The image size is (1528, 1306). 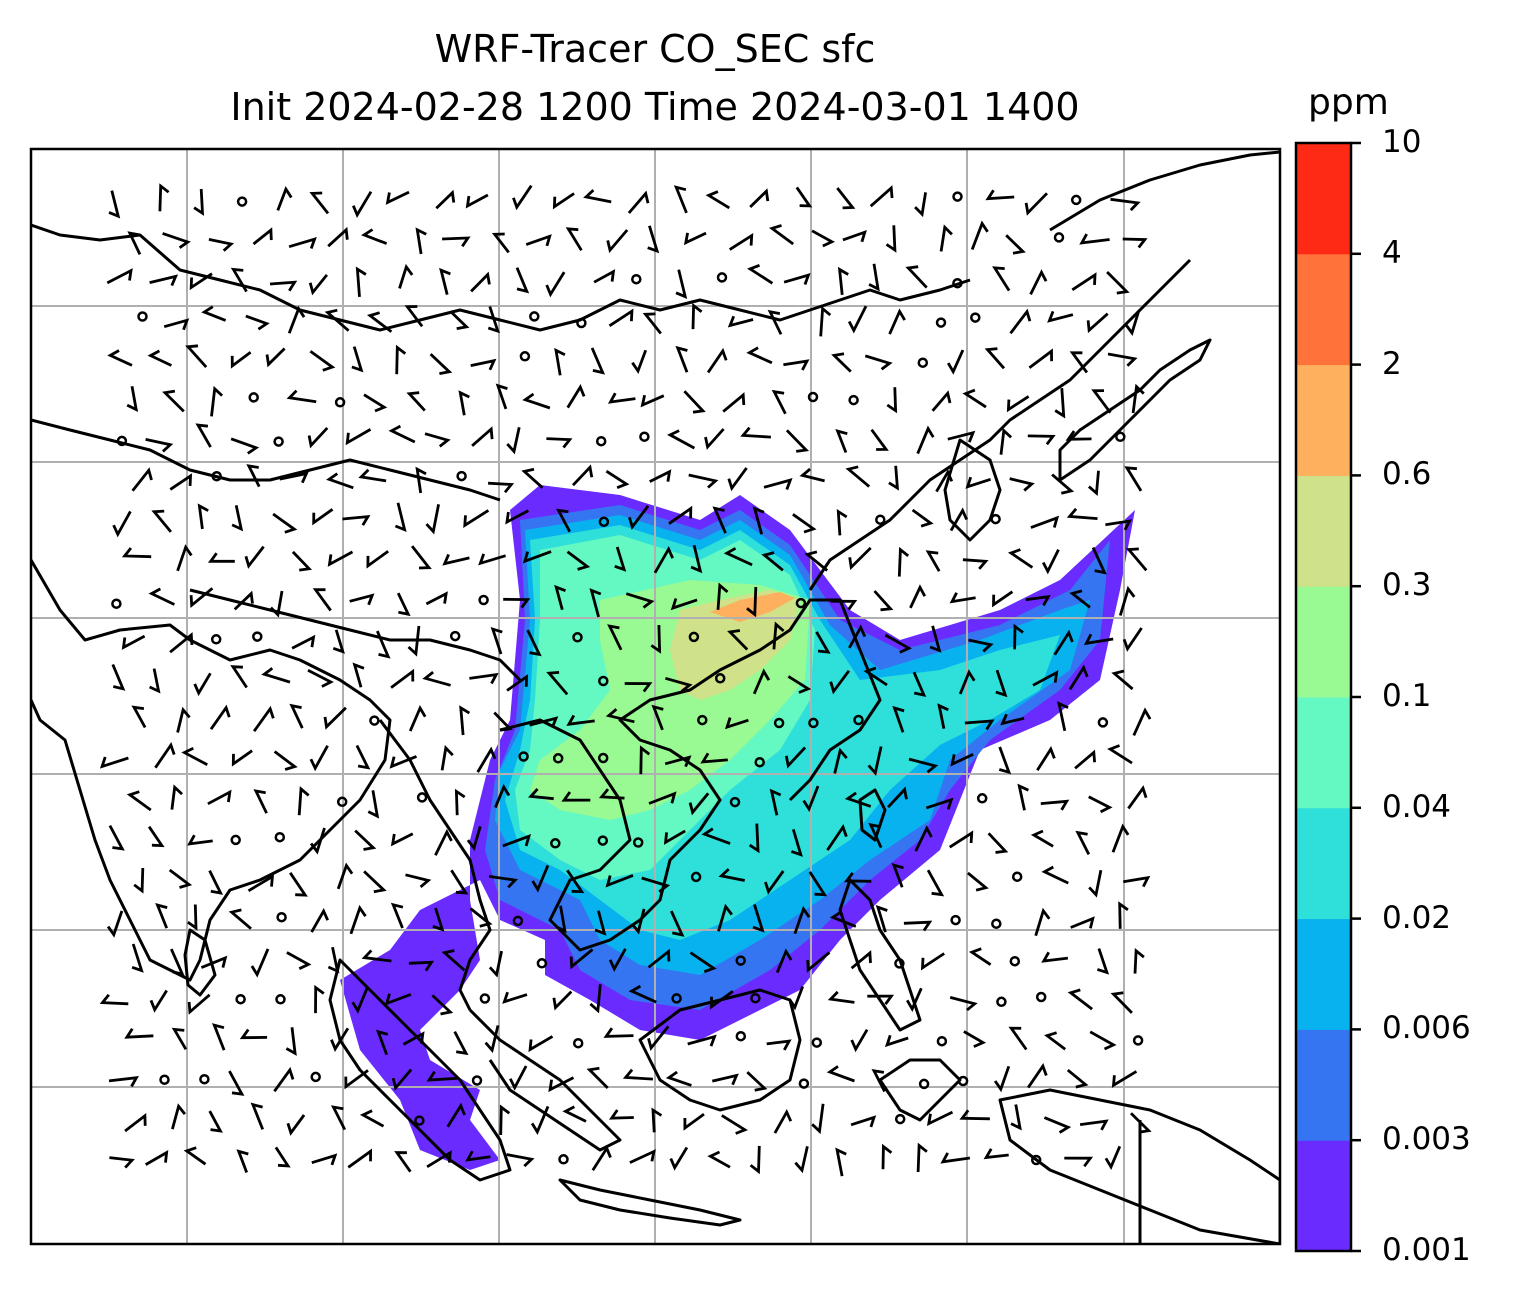 What do you see at coordinates (720, 1050) in the screenshot?
I see `coastline-borneo` at bounding box center [720, 1050].